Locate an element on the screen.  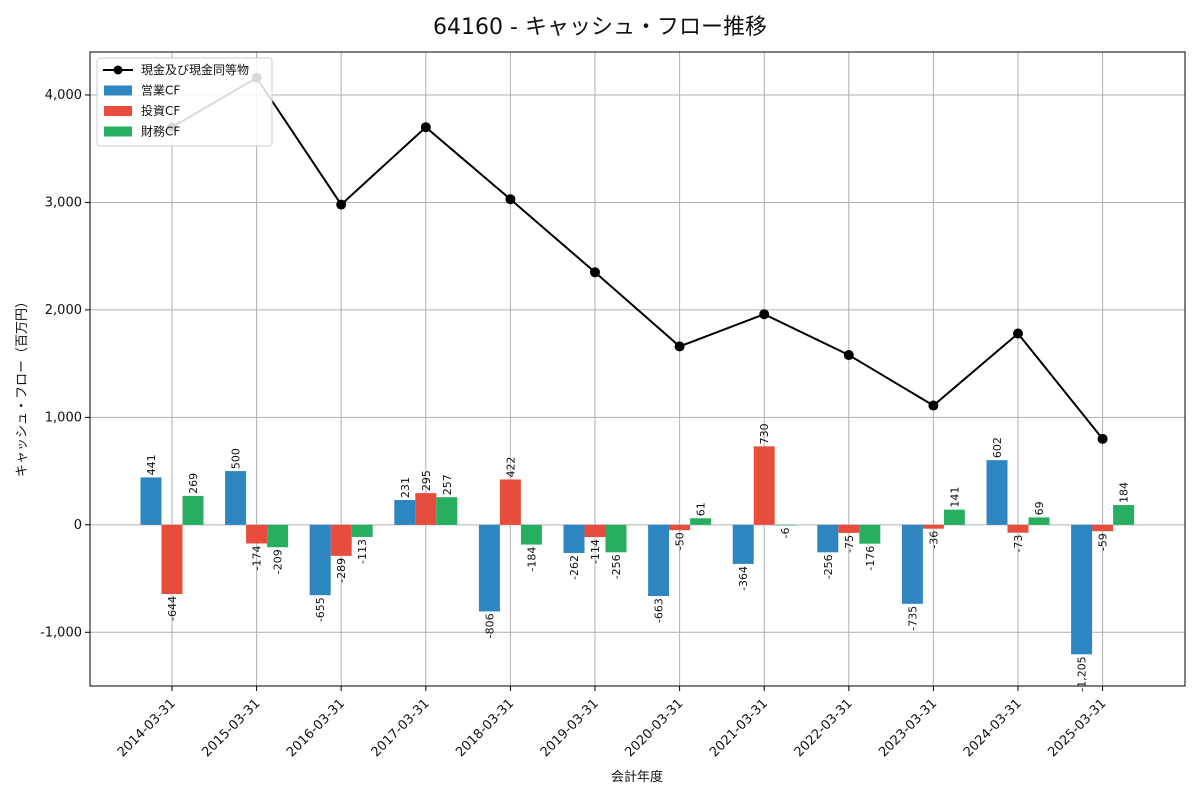
bar-value-label: 69 is located at coordinates (1039, 508).